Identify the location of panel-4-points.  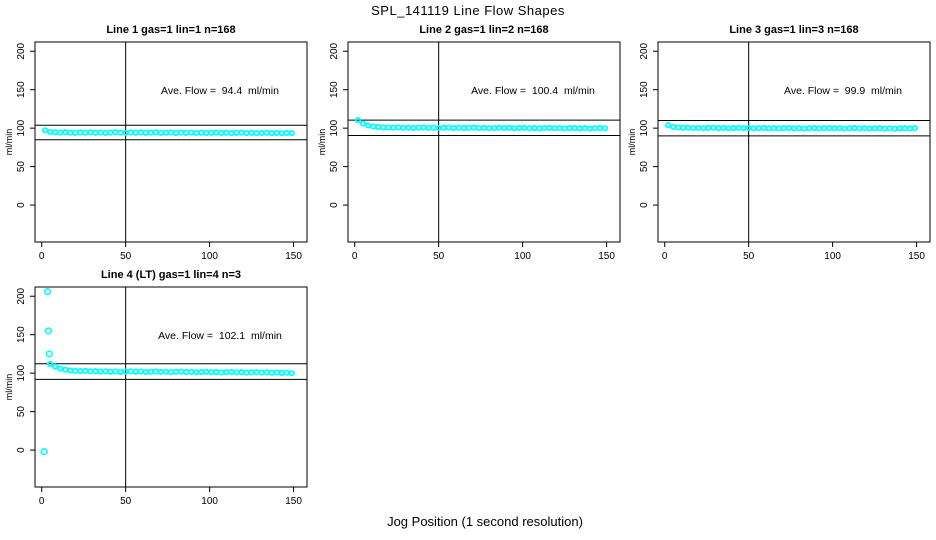
(171, 368).